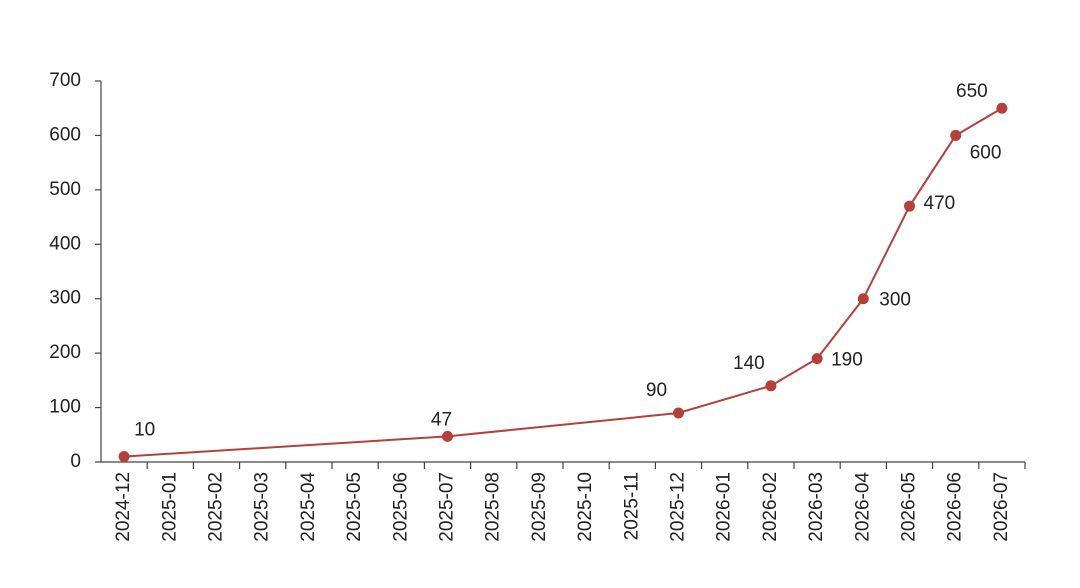 This screenshot has height=588, width=1080. Describe the element at coordinates (955, 507) in the screenshot. I see `x-tick-label: 2026-06` at that location.